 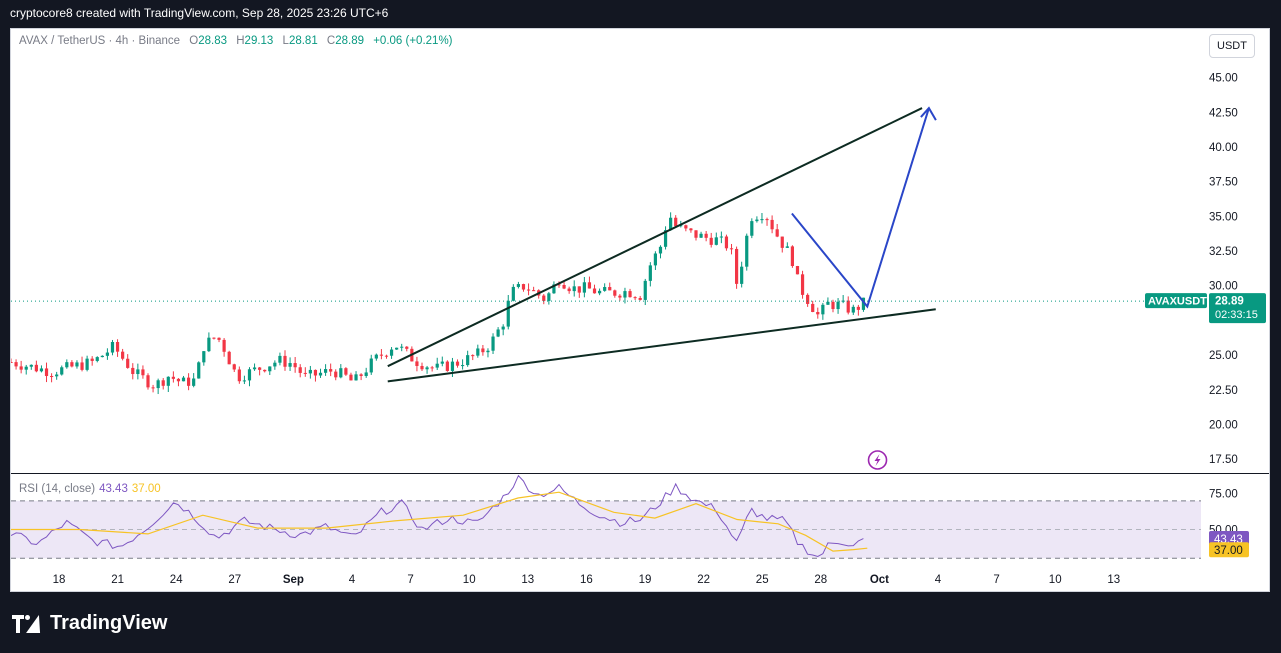 What do you see at coordinates (117, 580) in the screenshot?
I see `time-tick-label: 21` at bounding box center [117, 580].